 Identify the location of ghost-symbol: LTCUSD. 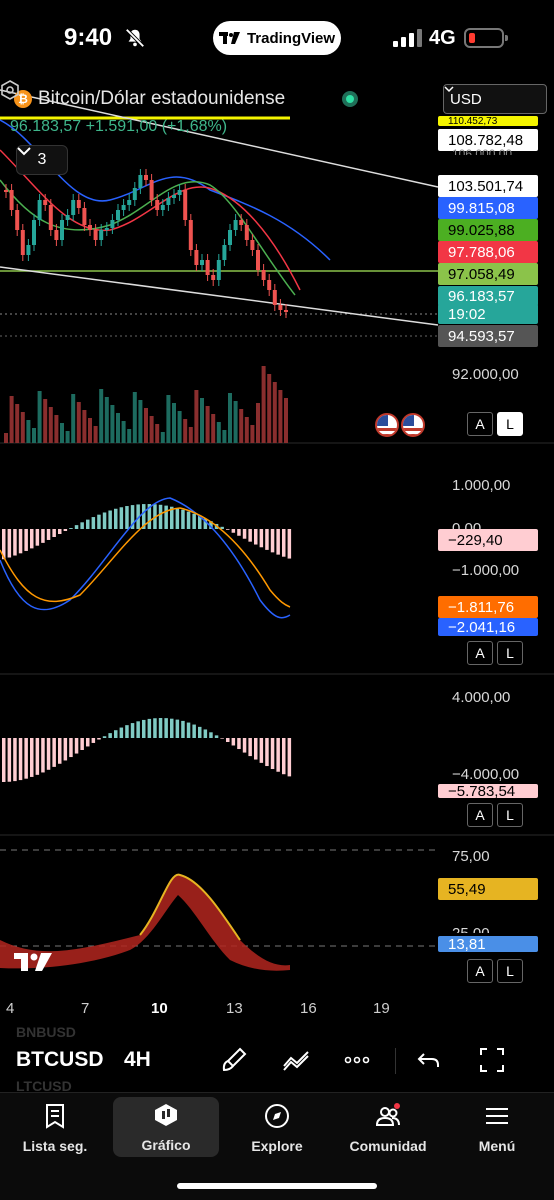
(44, 1086).